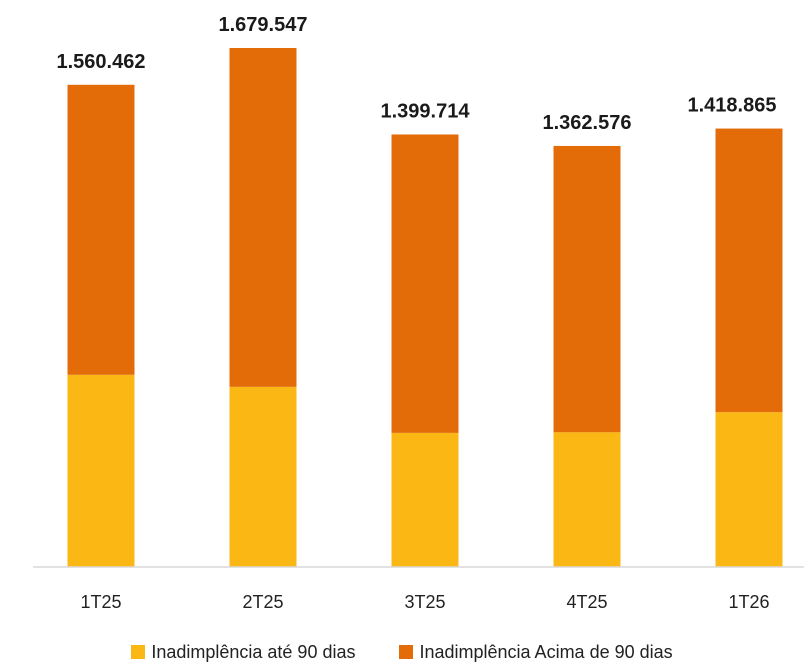 The image size is (804, 663). I want to click on x-tick-label-1T25: 1T25, so click(100, 602).